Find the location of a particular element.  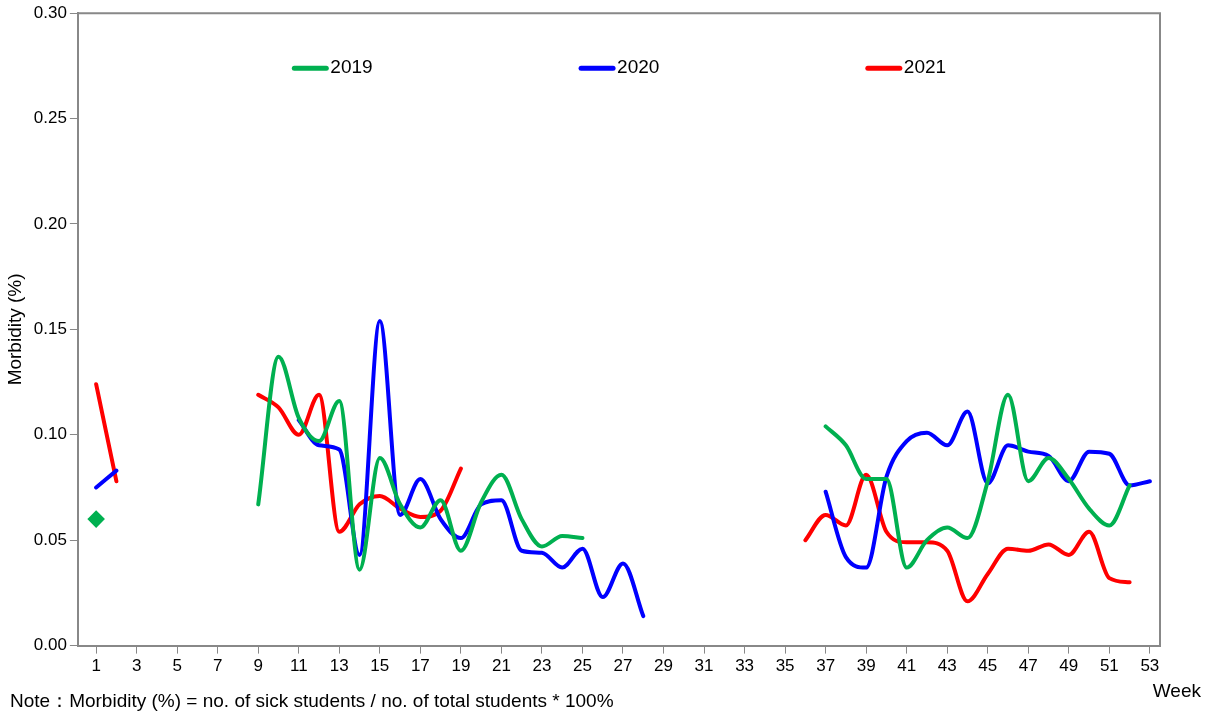

x-tick-label: 47 is located at coordinates (1028, 666).